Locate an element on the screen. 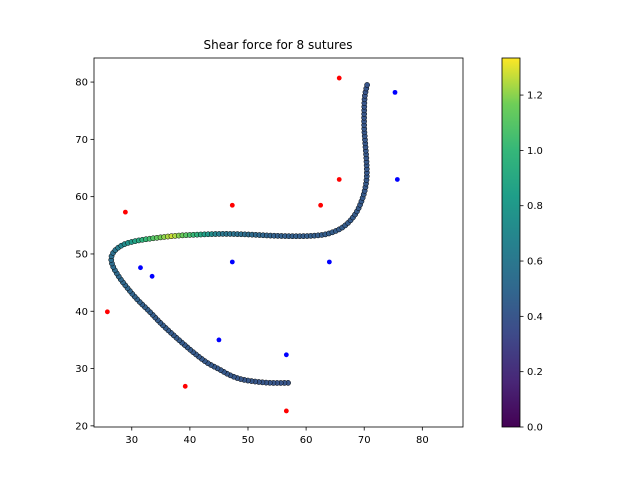 The image size is (640, 480). colorbar-tick-label: 0.6 is located at coordinates (535, 262).